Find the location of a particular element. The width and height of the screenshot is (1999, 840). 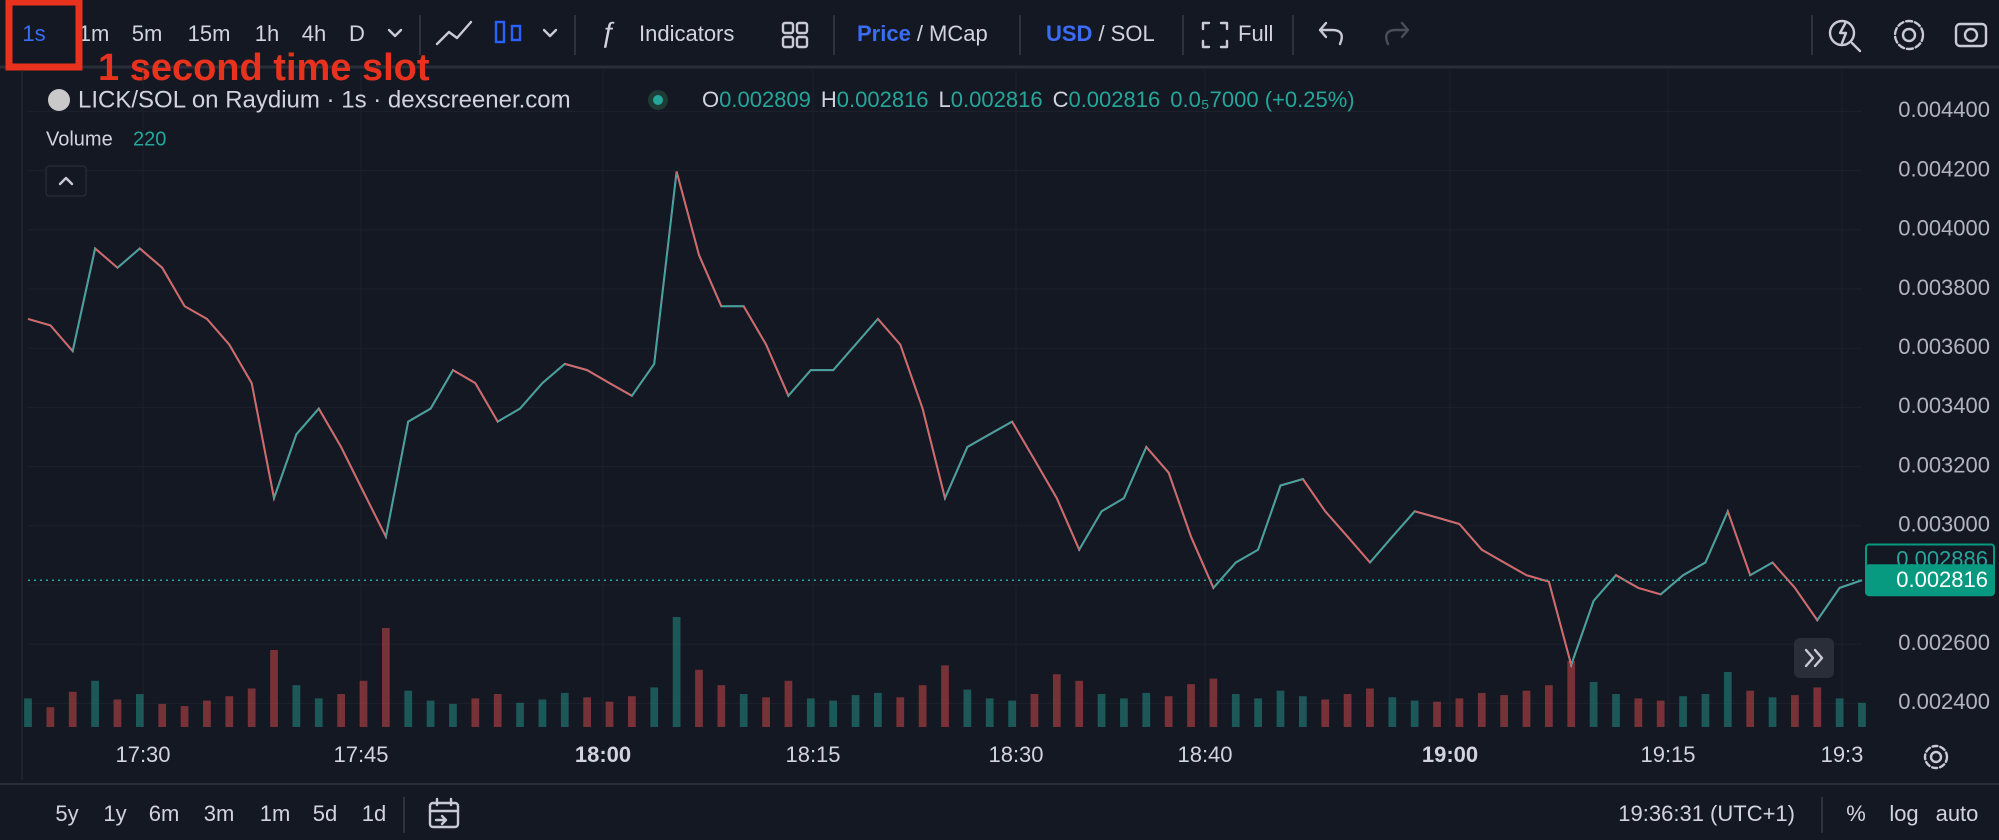

fullscreen-icon is located at coordinates (1215, 35).